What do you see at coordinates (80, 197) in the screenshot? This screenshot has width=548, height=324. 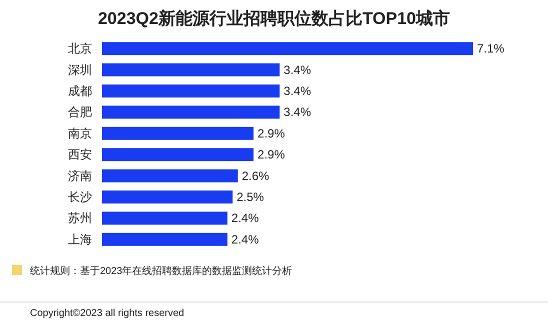 I see `y-tick-label: 长沙` at bounding box center [80, 197].